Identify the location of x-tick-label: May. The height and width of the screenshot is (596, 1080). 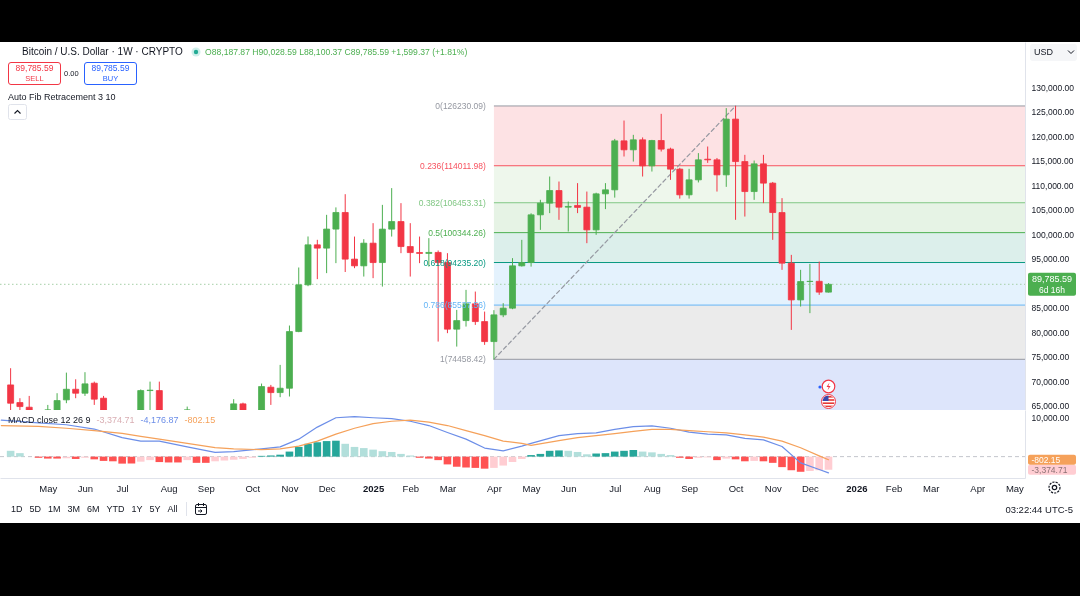
(531, 488).